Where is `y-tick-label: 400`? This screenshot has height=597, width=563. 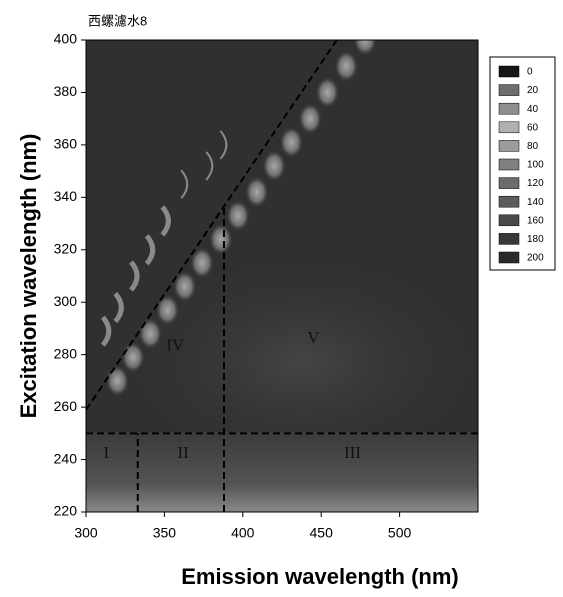
y-tick-label: 400 is located at coordinates (66, 39).